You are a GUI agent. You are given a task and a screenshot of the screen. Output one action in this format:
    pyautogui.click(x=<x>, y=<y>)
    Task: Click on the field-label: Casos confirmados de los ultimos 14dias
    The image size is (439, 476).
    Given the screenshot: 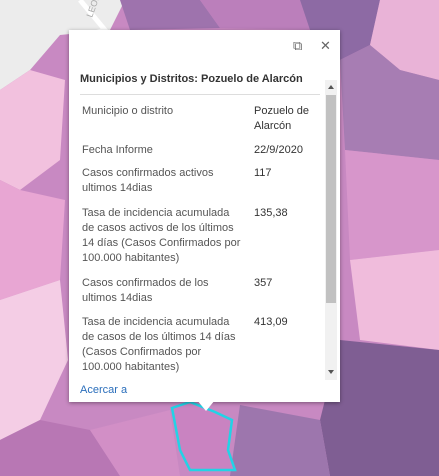 What is the action you would take?
    pyautogui.click(x=145, y=290)
    